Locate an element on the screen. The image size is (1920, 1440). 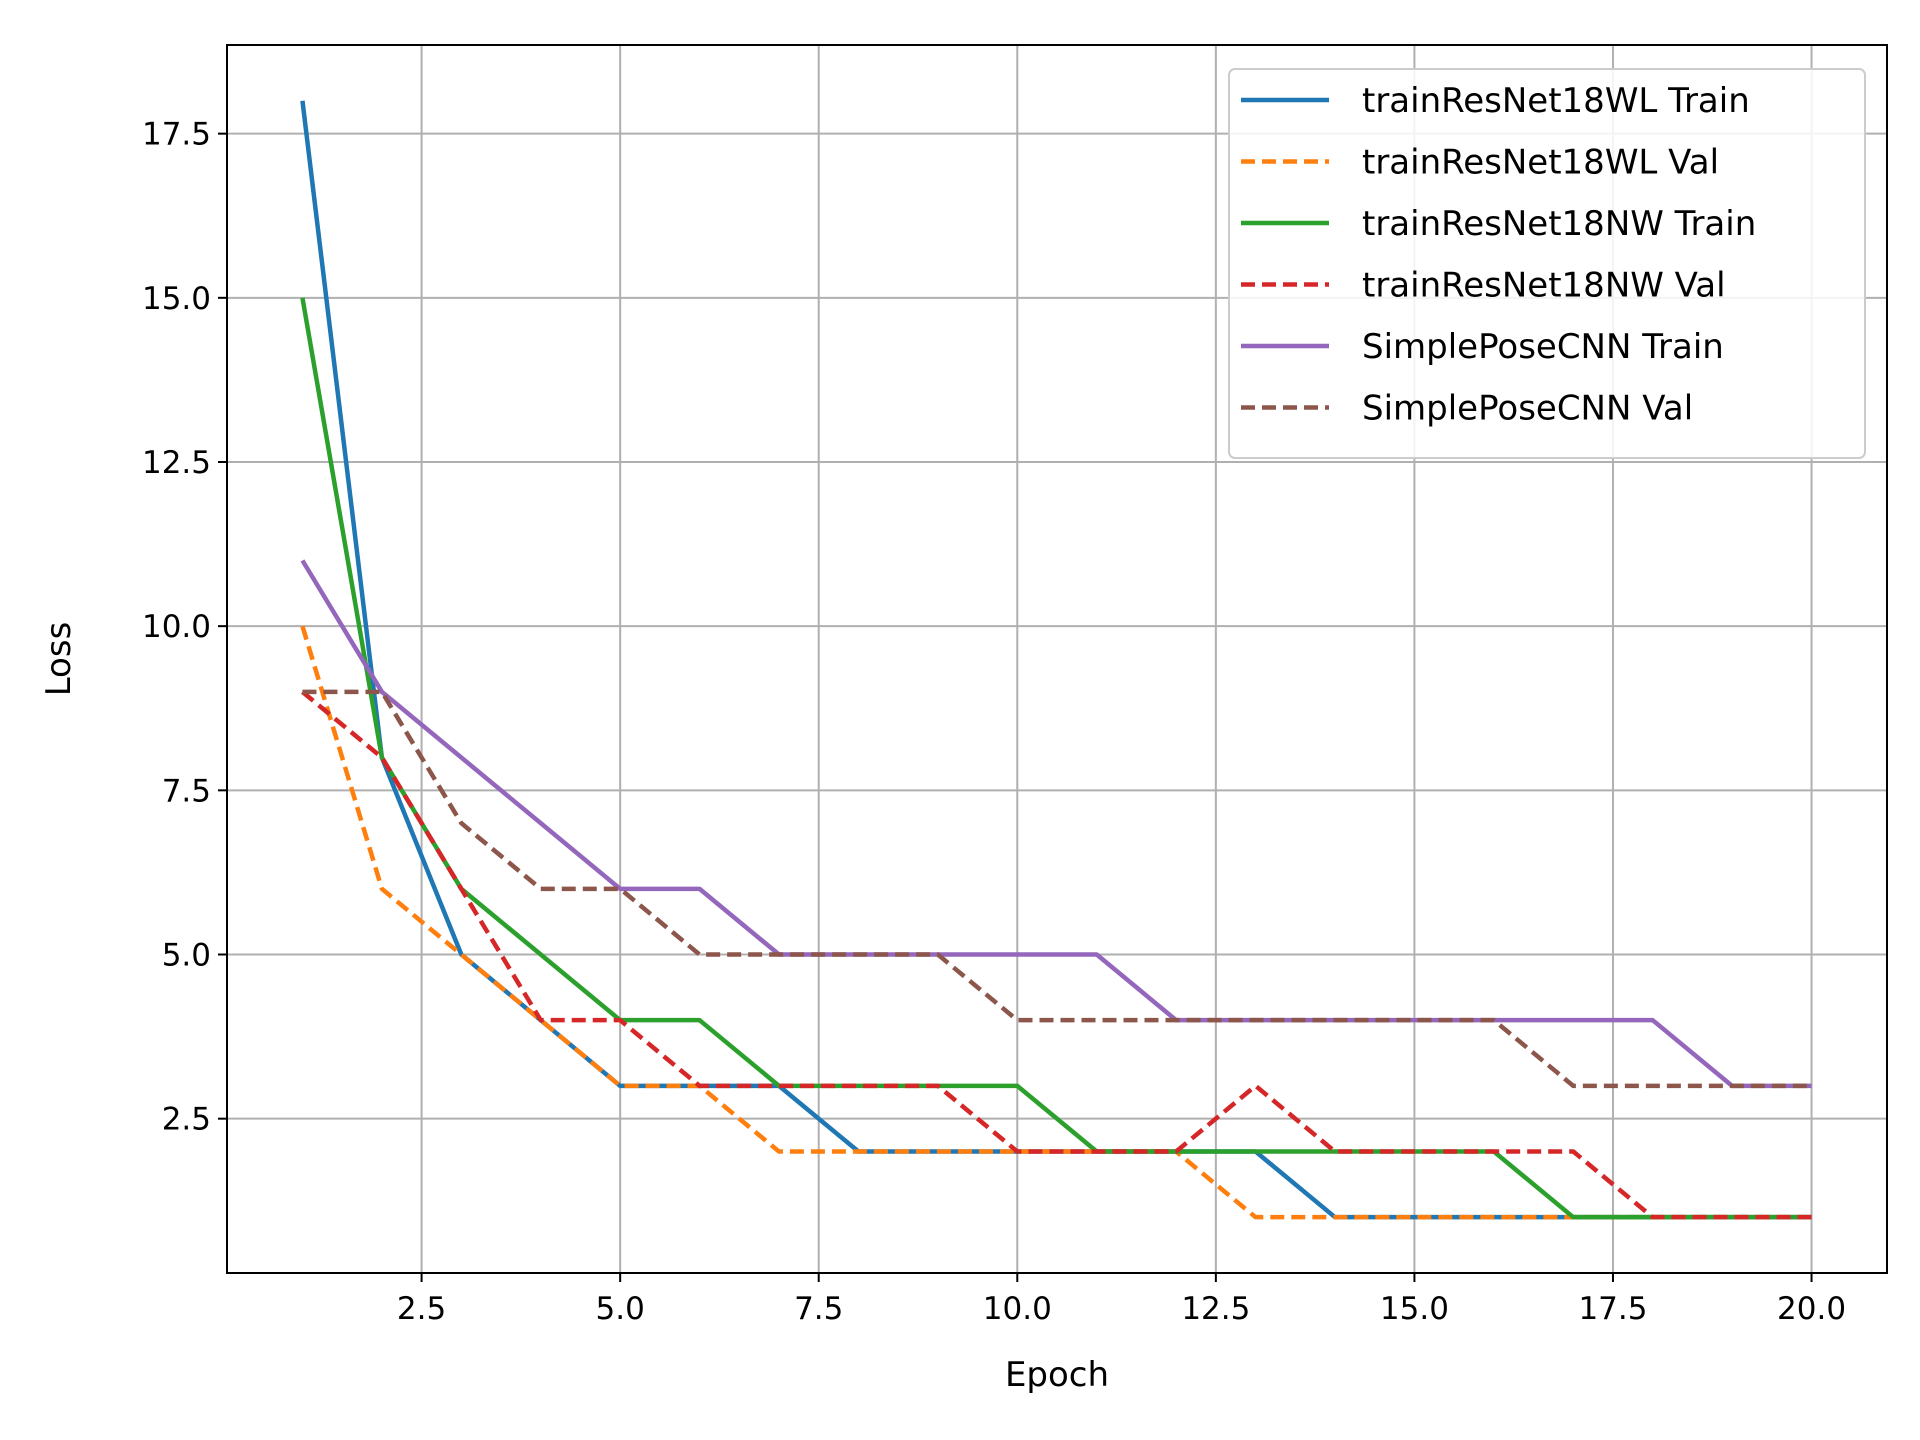
y-tick-label: 2.5 is located at coordinates (186, 1120).